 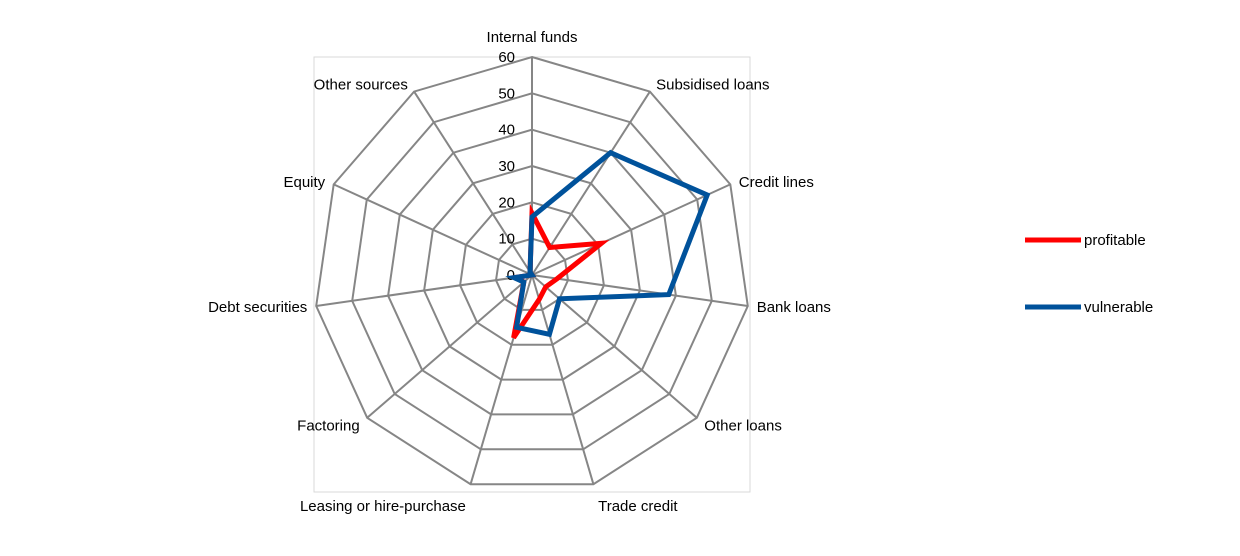 I want to click on radial-tick-label-5: 50, so click(x=506, y=93).